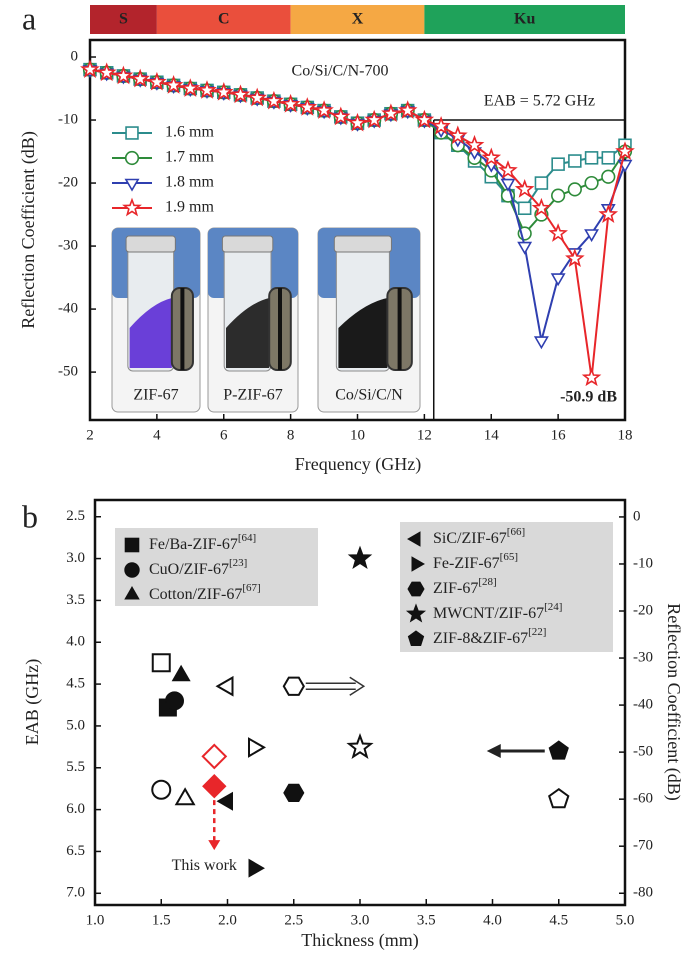 The image size is (690, 957). What do you see at coordinates (673, 702) in the screenshot?
I see `y2-axis-title: Reflection Coefficient (dB)` at bounding box center [673, 702].